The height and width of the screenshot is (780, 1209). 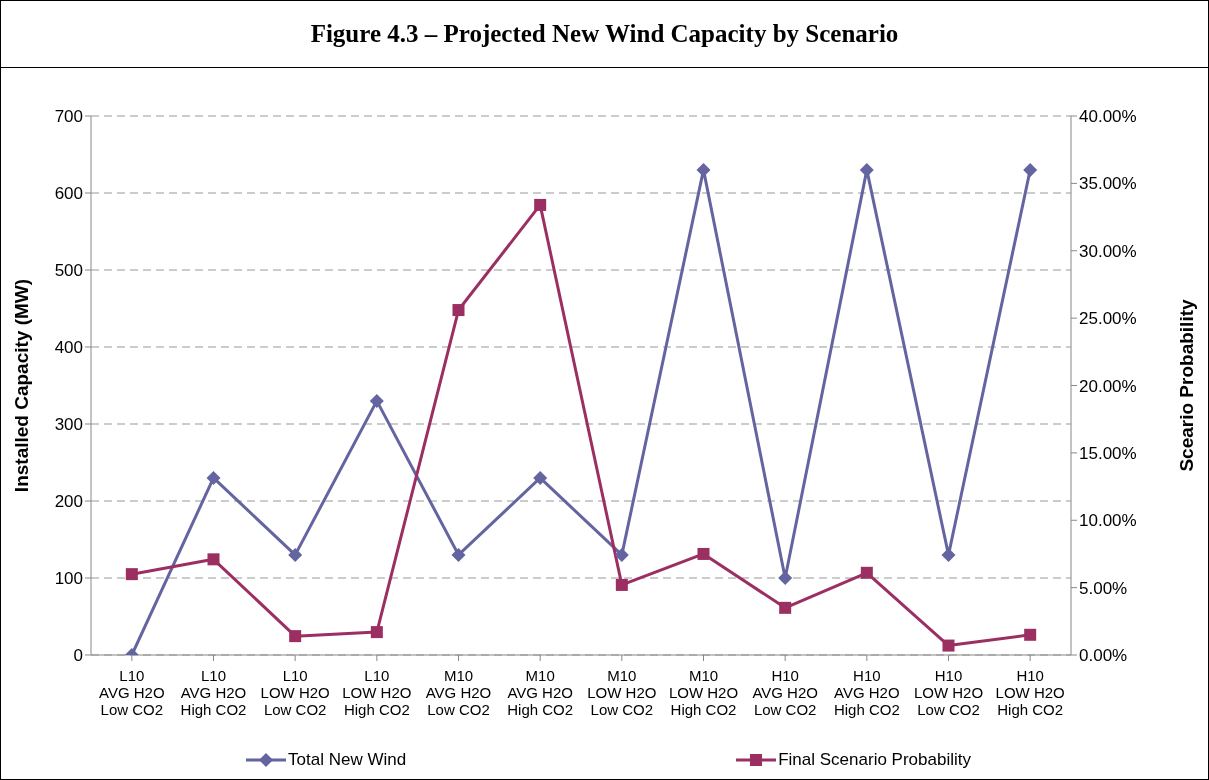 What do you see at coordinates (68, 502) in the screenshot?
I see `y-tick-label: 200` at bounding box center [68, 502].